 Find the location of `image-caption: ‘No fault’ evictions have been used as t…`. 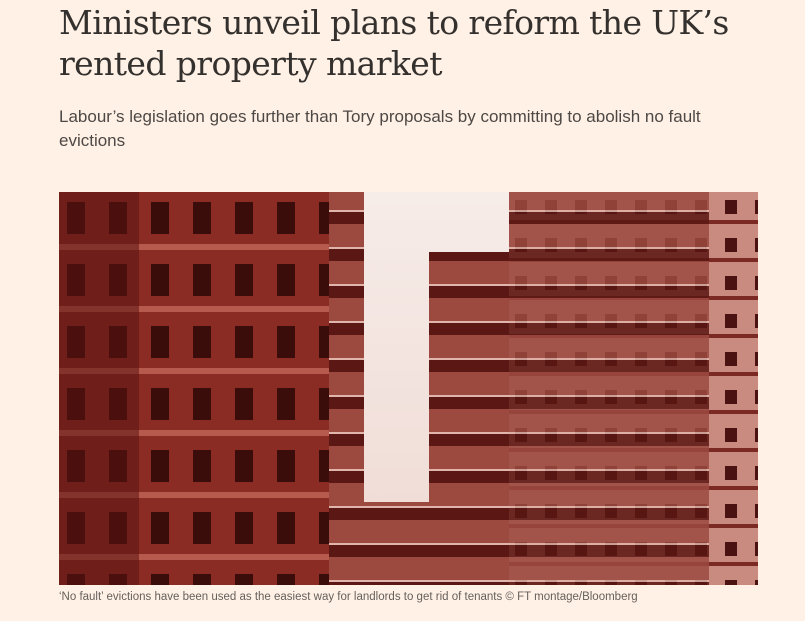

image-caption: ‘No fault’ evictions have been used as t… is located at coordinates (348, 597).